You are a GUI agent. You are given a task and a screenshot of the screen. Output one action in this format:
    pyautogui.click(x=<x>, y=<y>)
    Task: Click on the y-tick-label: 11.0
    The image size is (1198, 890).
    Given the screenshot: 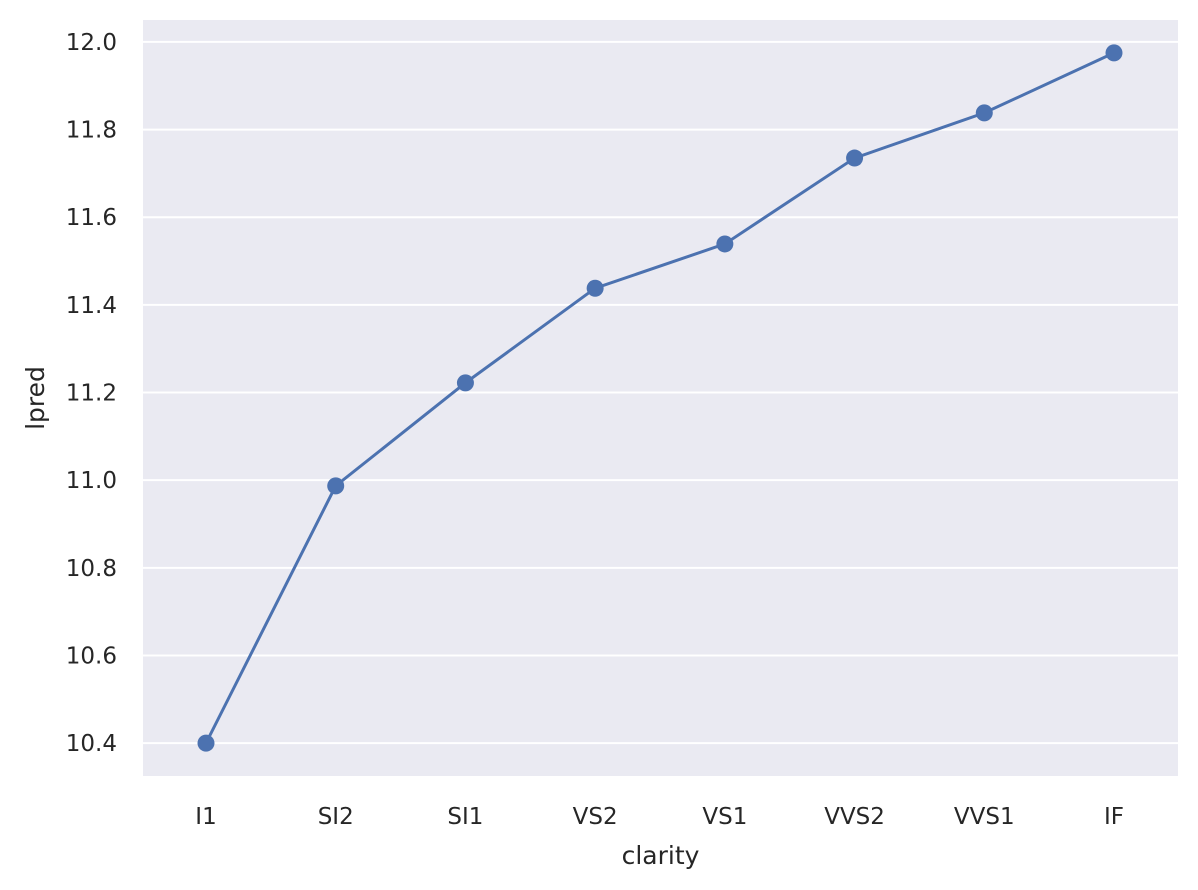 What is the action you would take?
    pyautogui.click(x=91, y=481)
    